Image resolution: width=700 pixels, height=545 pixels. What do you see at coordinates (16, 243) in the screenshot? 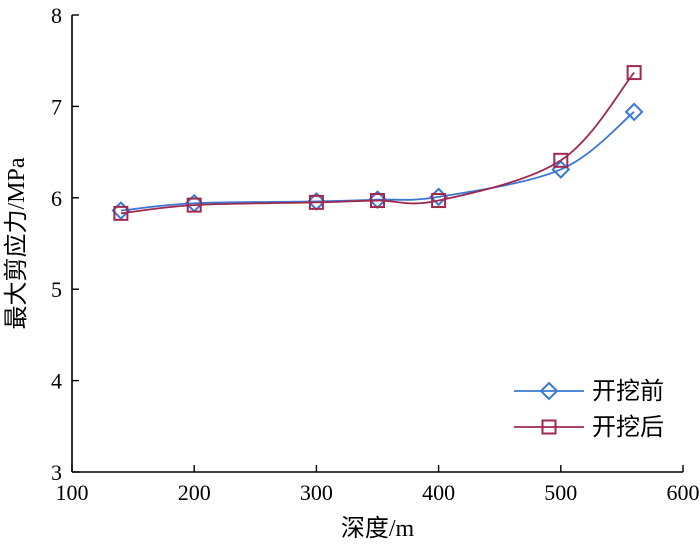
I see `y-axis-title: 最大剪应力/MPa` at bounding box center [16, 243].